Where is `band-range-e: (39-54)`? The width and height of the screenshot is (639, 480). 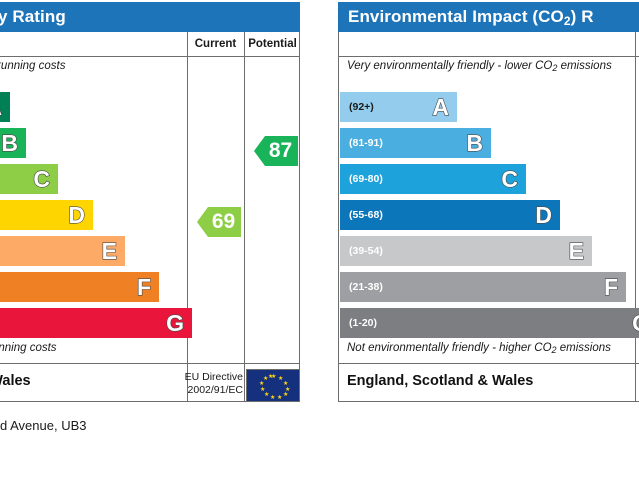
band-range-e: (39-54) is located at coordinates (366, 251).